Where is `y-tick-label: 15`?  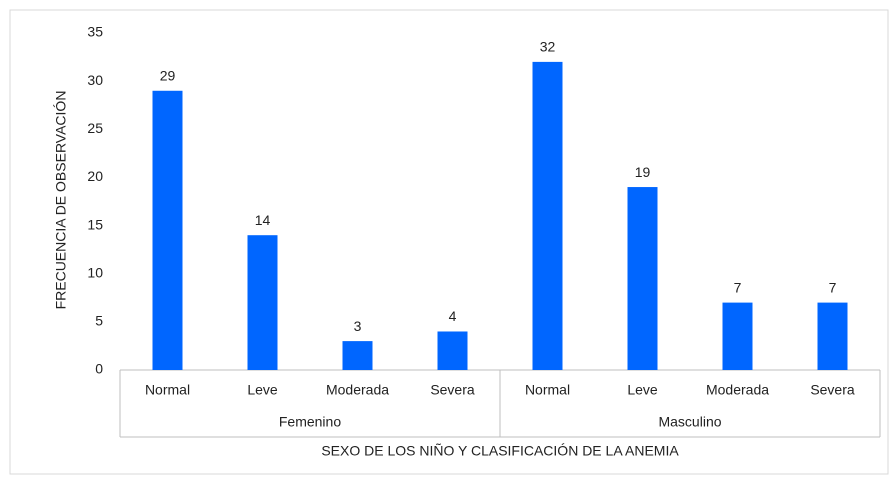 y-tick-label: 15 is located at coordinates (95, 224).